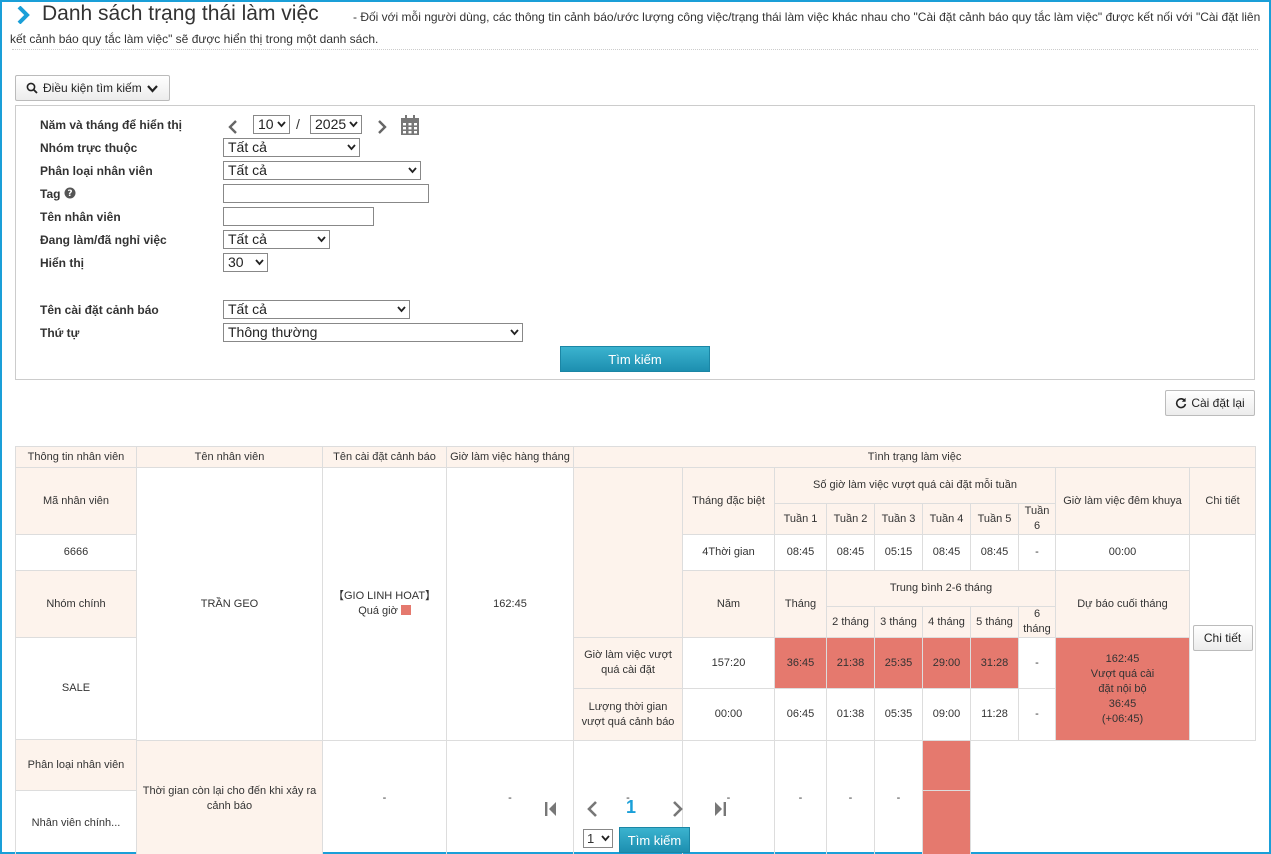  Describe the element at coordinates (850, 622) in the screenshot. I see `header-avg-2: 2 tháng` at that location.